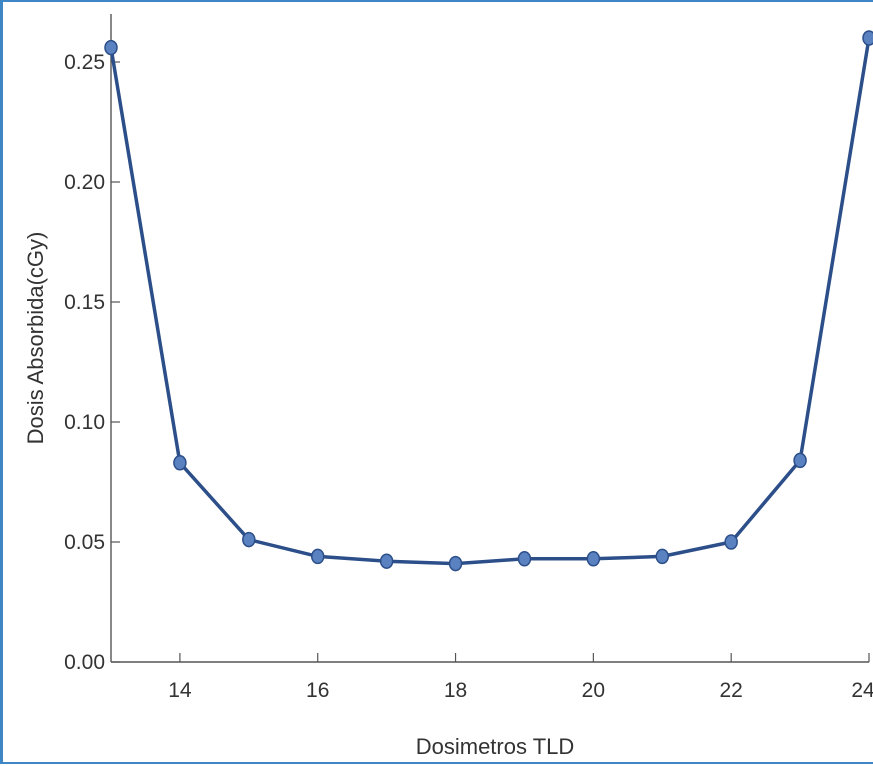 This screenshot has width=873, height=766. Describe the element at coordinates (84, 62) in the screenshot. I see `y-tick-label: 0.25` at that location.